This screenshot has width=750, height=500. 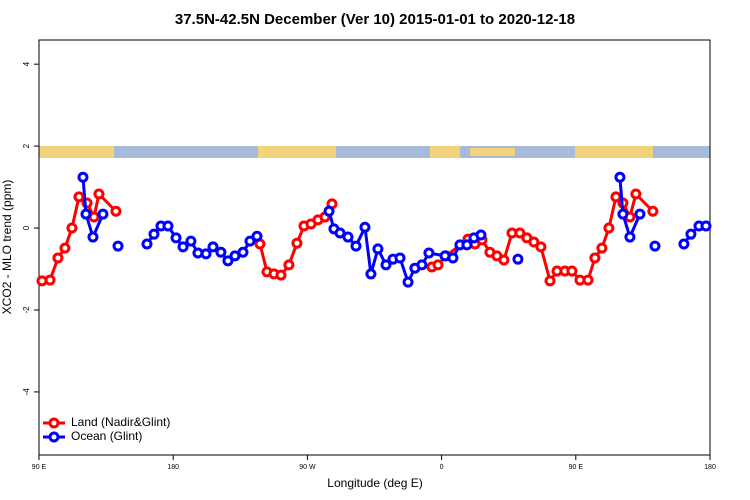 What do you see at coordinates (442, 467) in the screenshot?
I see `x-tick-label: 0` at bounding box center [442, 467].